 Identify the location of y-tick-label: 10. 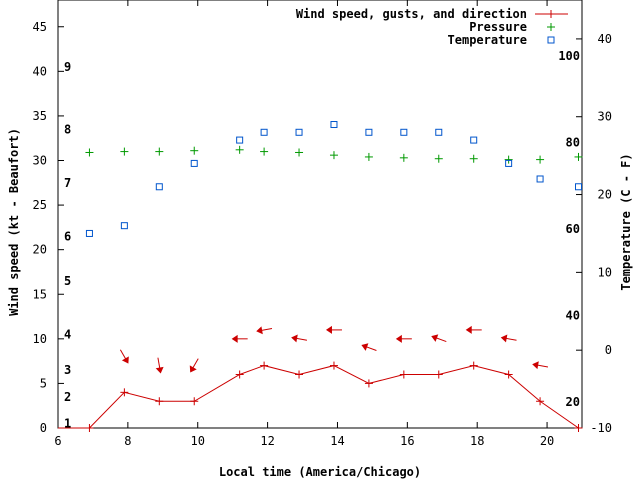
(40, 339).